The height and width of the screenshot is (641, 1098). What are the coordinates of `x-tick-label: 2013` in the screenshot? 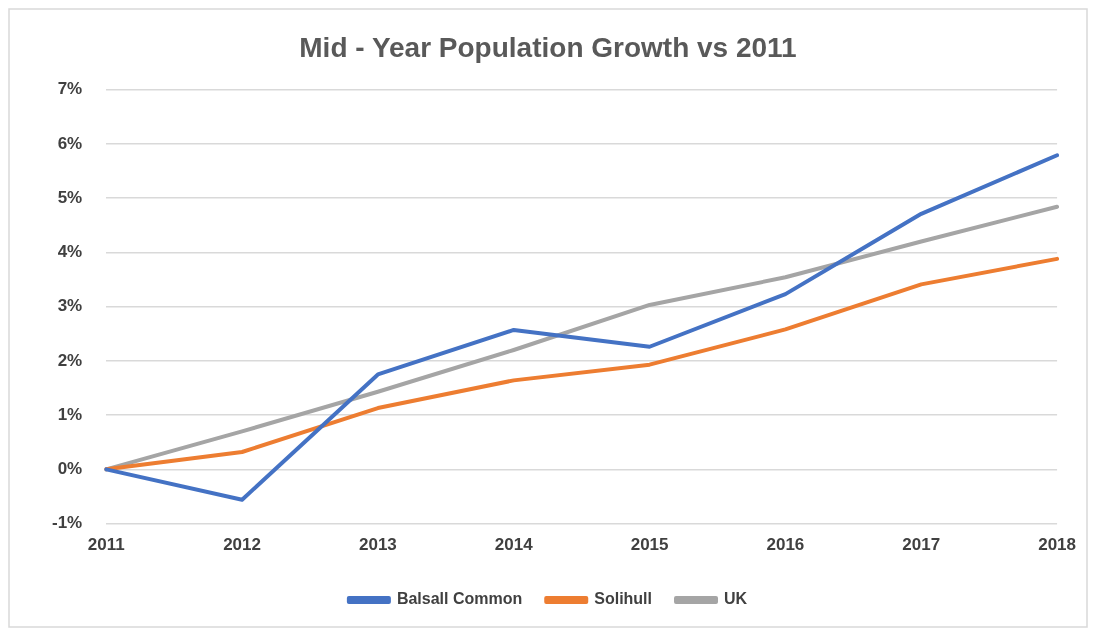 It's located at (377, 545).